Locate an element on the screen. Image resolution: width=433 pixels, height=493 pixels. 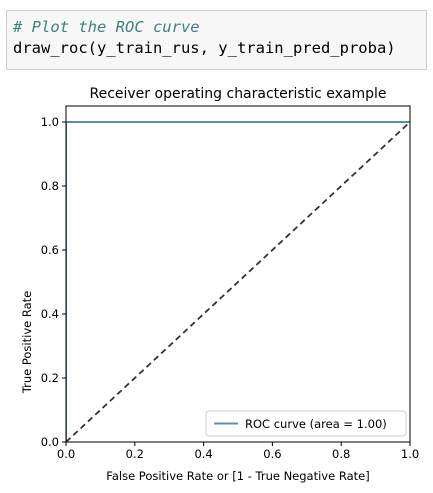
x-tick-label: 0.0 is located at coordinates (66, 454).